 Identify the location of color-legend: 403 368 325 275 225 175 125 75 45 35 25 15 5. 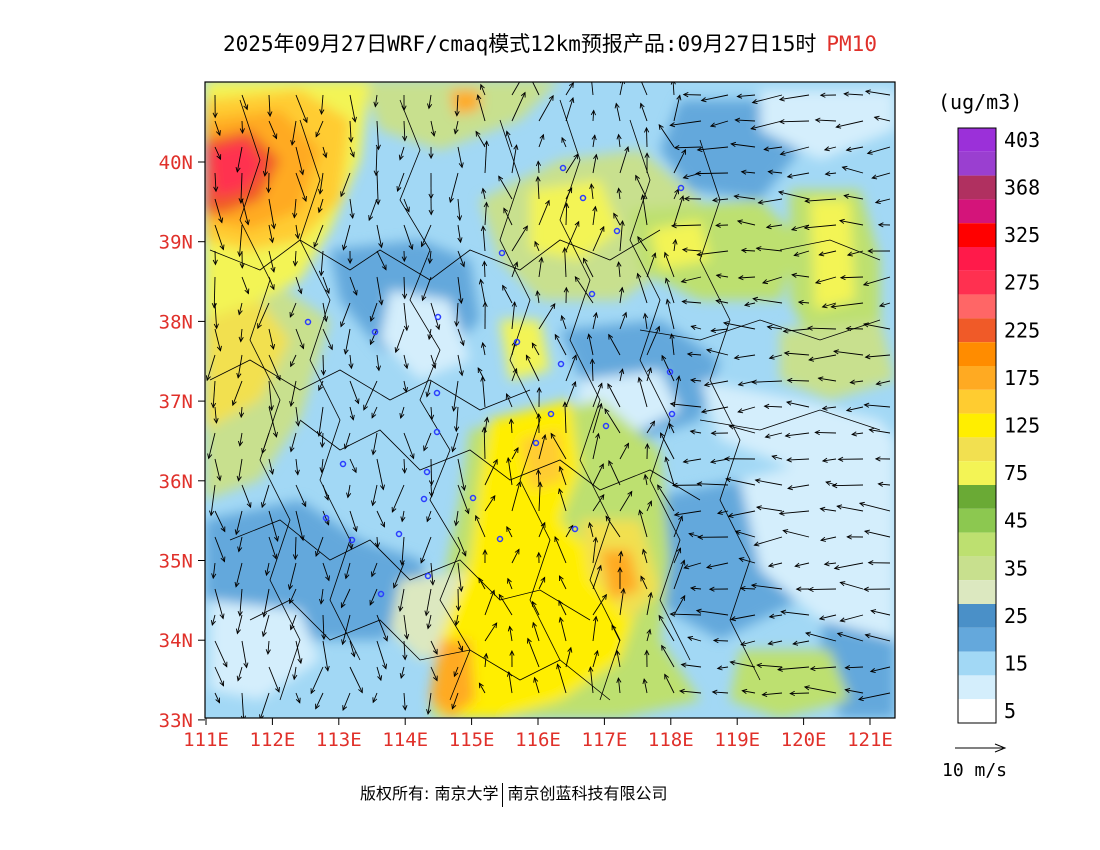
(998, 425).